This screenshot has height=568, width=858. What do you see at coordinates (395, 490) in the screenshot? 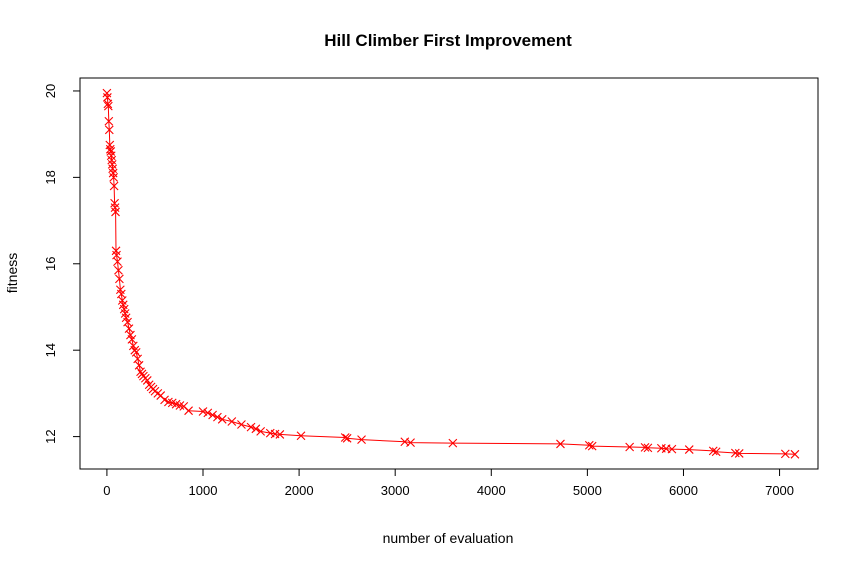
I see `x-tick-label: 3000` at bounding box center [395, 490].